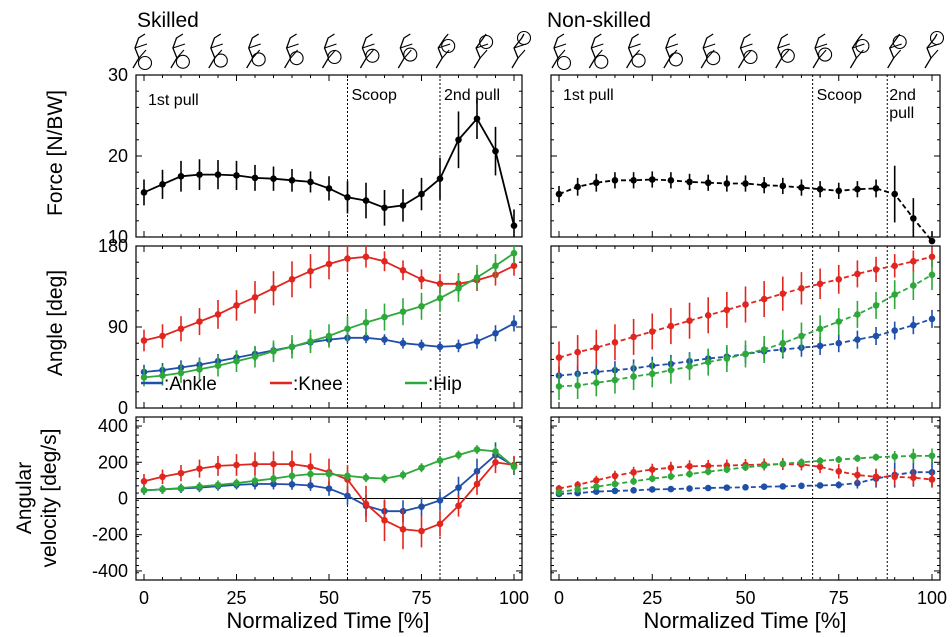 This screenshot has width=952, height=637. Describe the element at coordinates (310, 327) in the screenshot. I see `skilled-angle-panel: 0 90 180:Ankle:Knee:Hip` at that location.